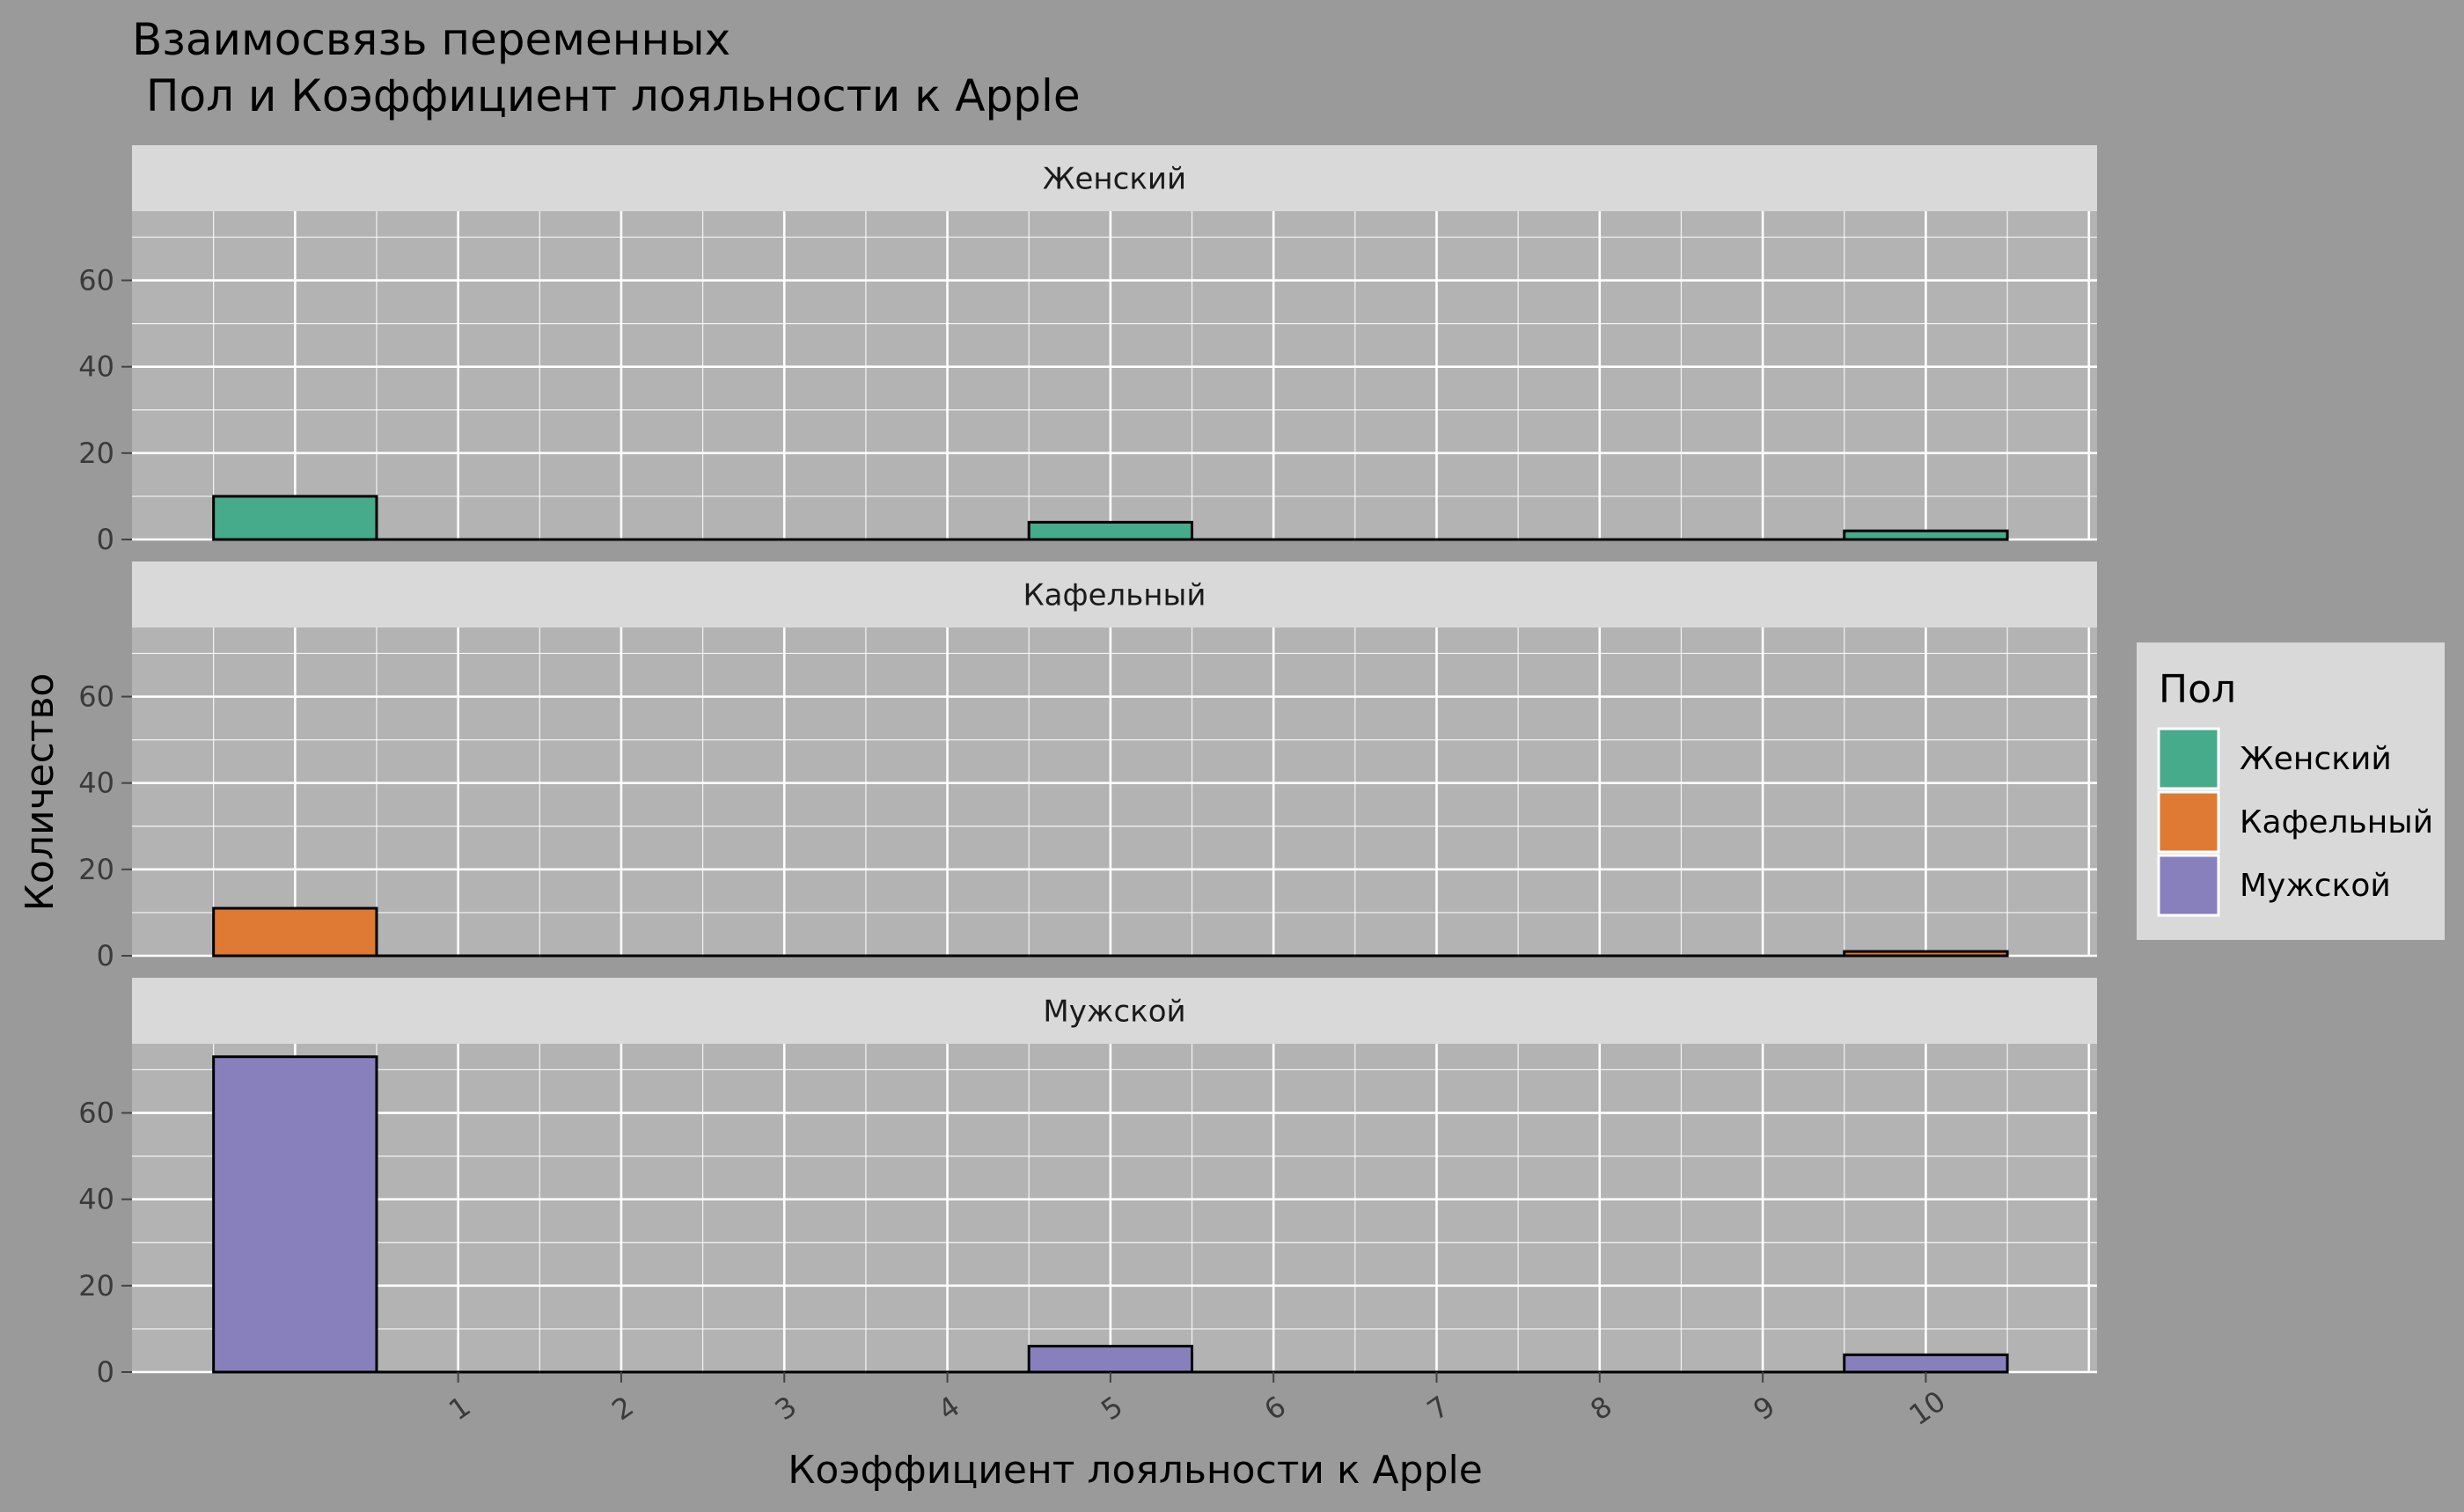  Describe the element at coordinates (2316, 759) in the screenshot. I see `legend-label: Женский` at that location.